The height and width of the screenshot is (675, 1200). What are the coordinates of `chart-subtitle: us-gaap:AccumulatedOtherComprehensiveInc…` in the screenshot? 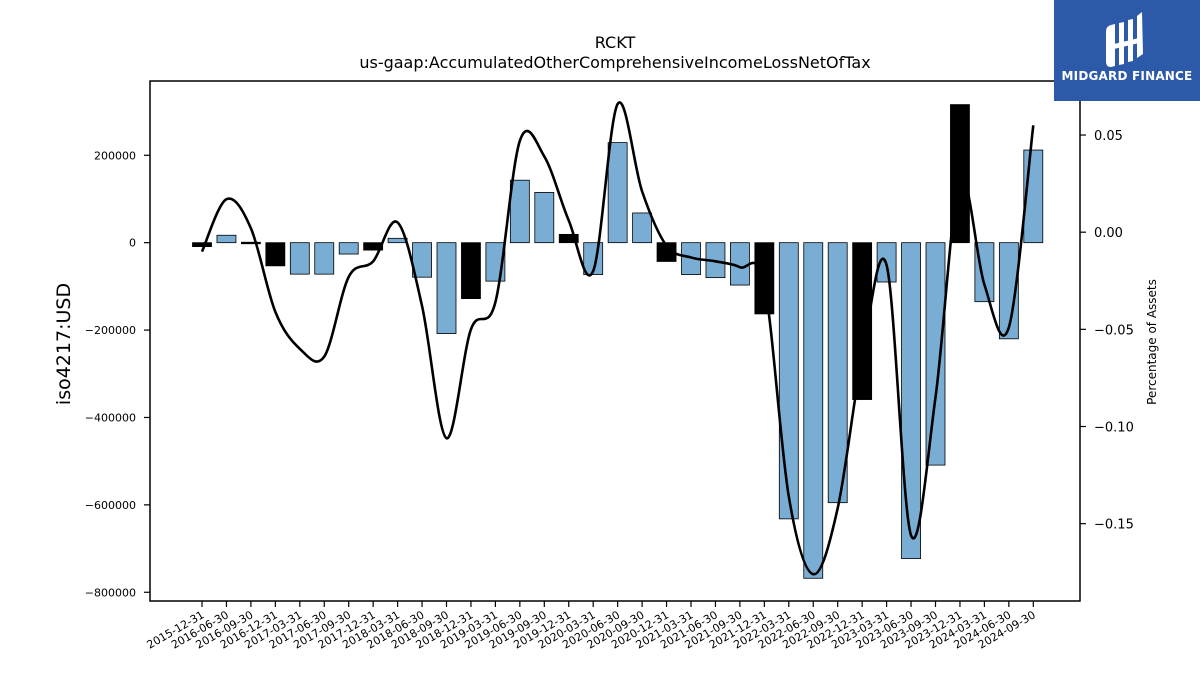 It's located at (614, 62).